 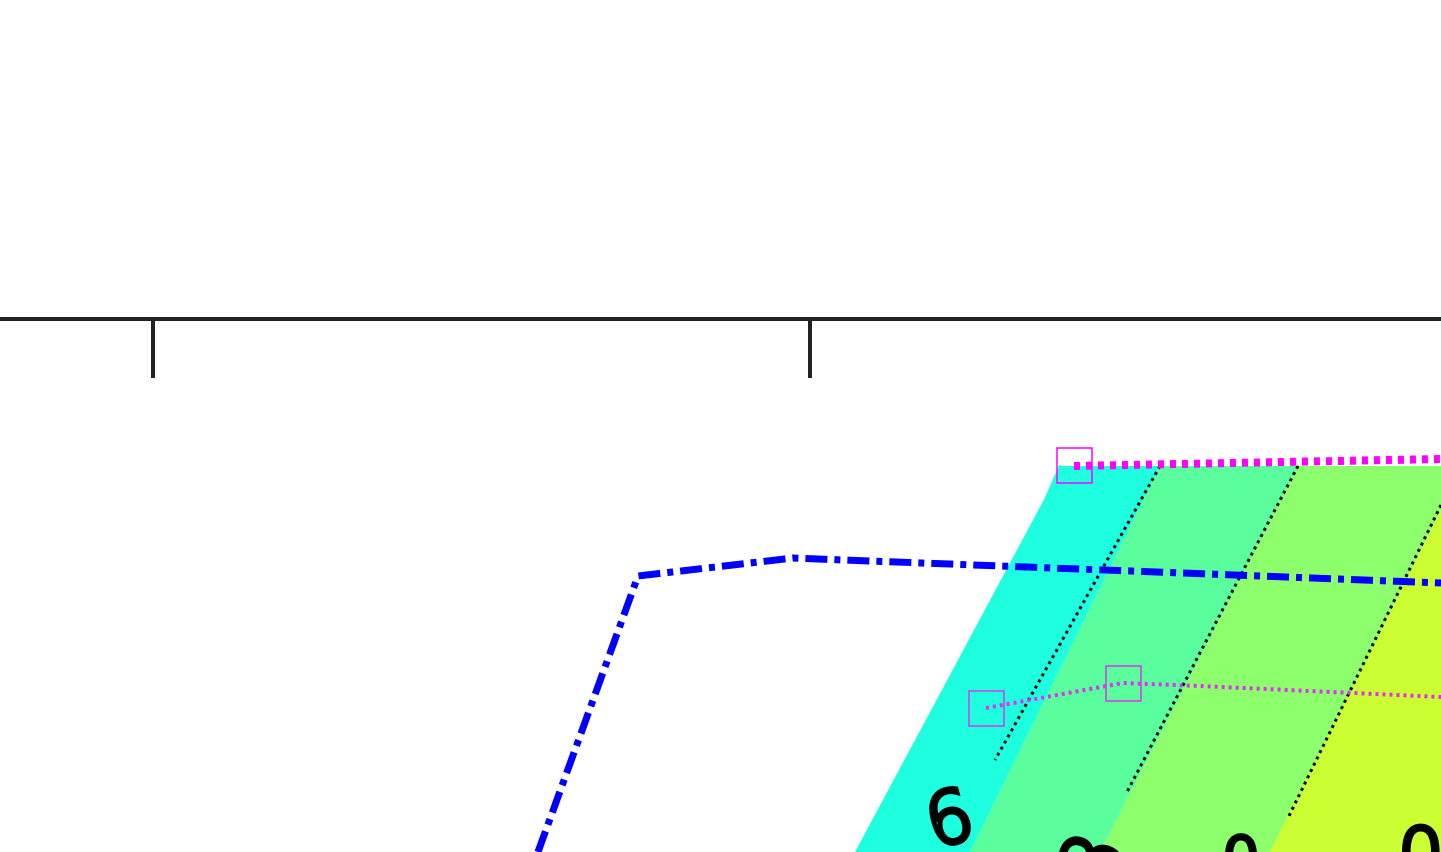 I want to click on contour-lines, so click(x=1217, y=642).